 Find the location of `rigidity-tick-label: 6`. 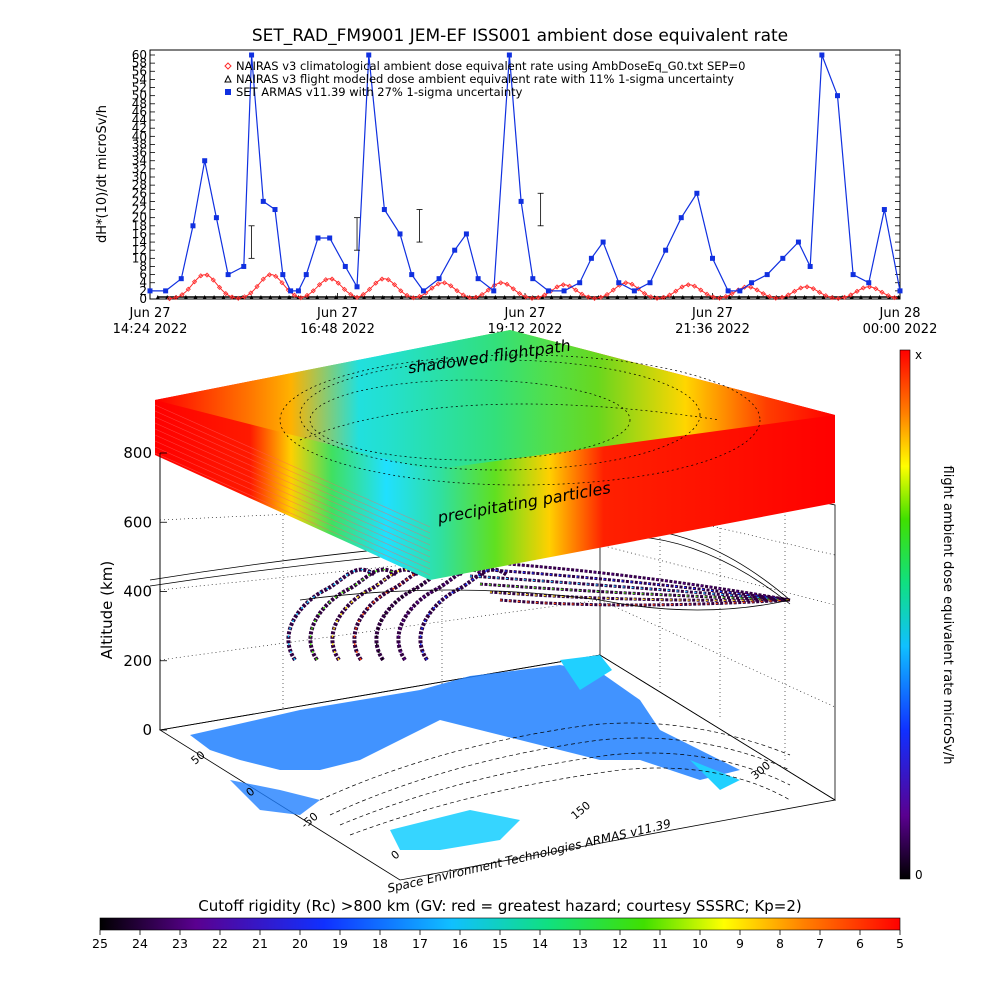

rigidity-tick-label: 6 is located at coordinates (860, 943).